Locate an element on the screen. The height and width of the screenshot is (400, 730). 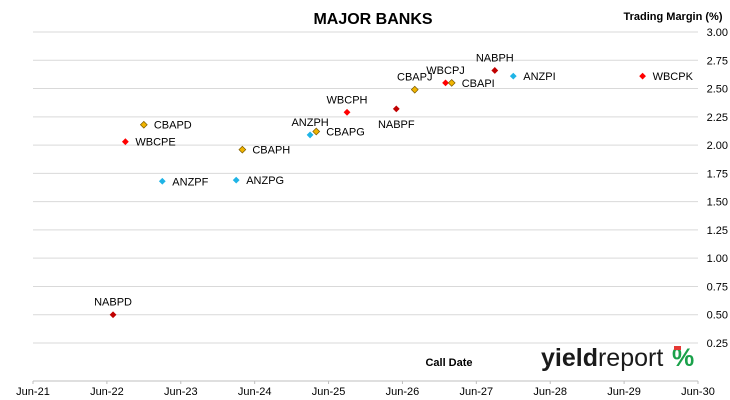
data-point-anzpi: ANZPI is located at coordinates (532, 77).